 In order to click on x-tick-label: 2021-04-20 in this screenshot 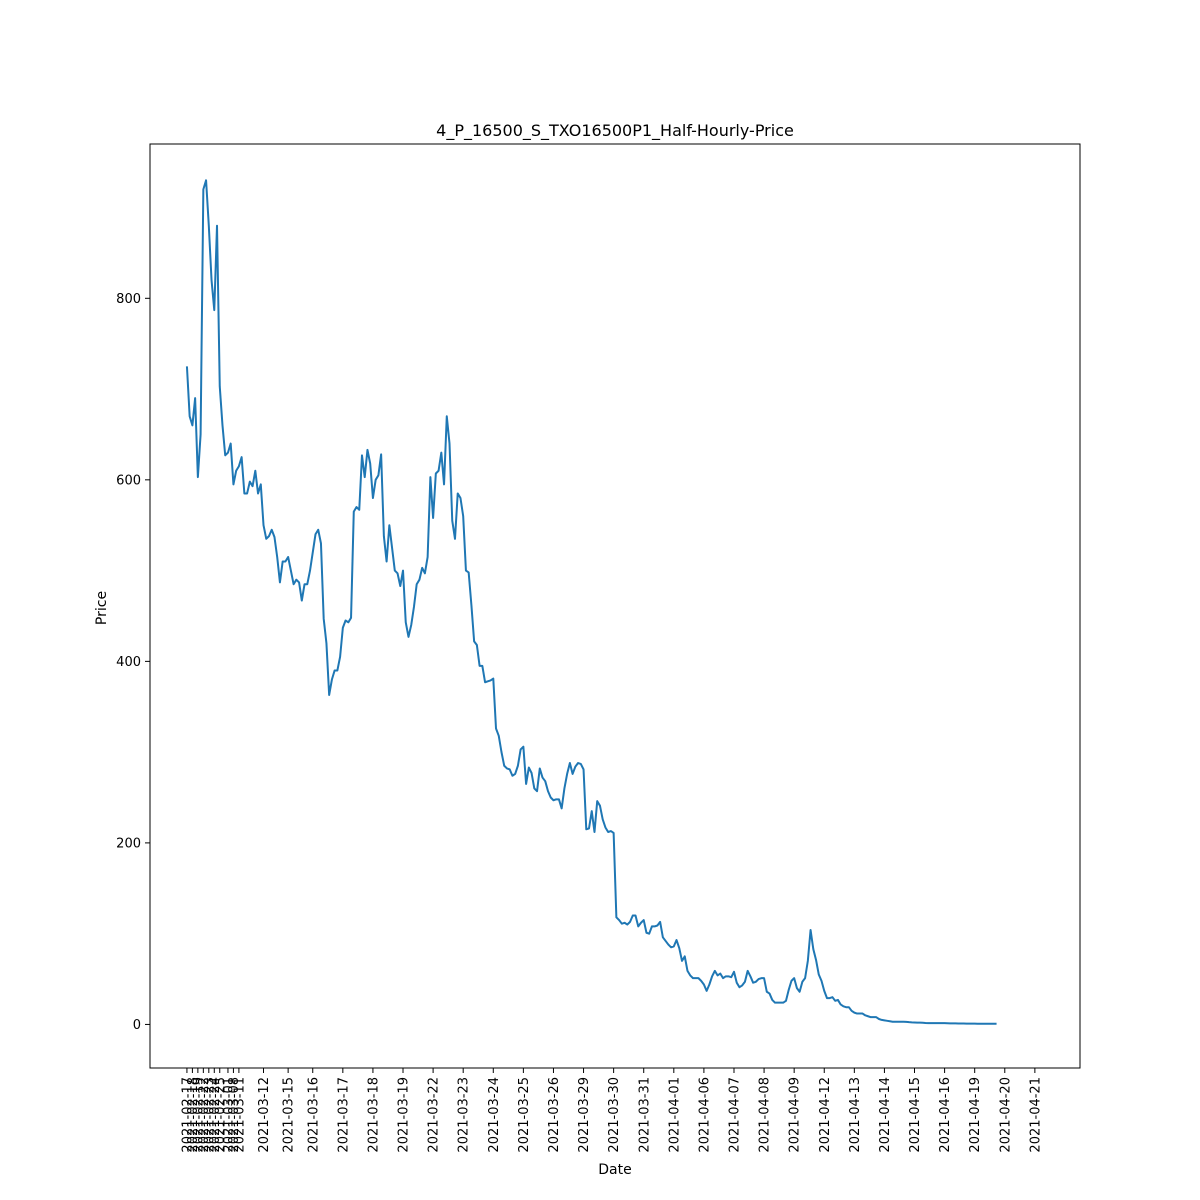, I will do `click(1005, 1115)`.